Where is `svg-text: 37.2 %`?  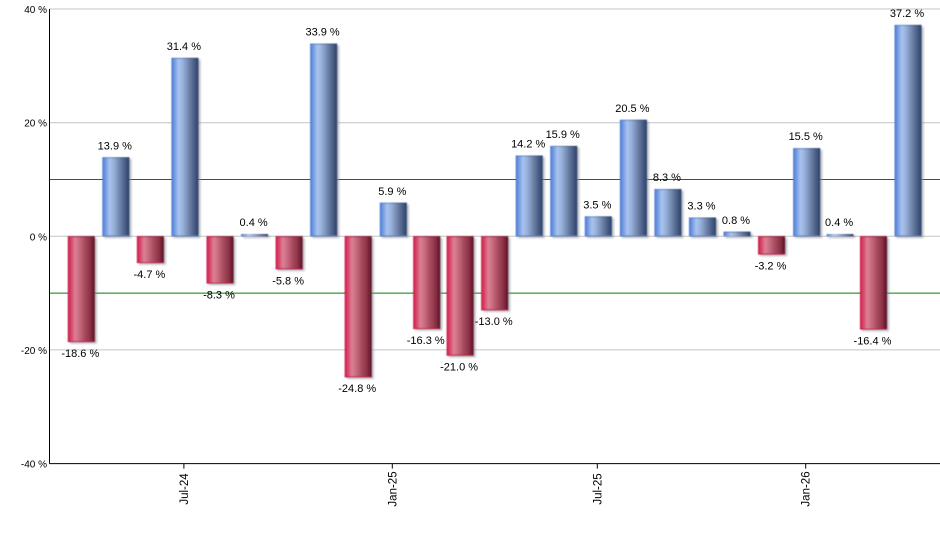
svg-text: 37.2 % is located at coordinates (907, 14).